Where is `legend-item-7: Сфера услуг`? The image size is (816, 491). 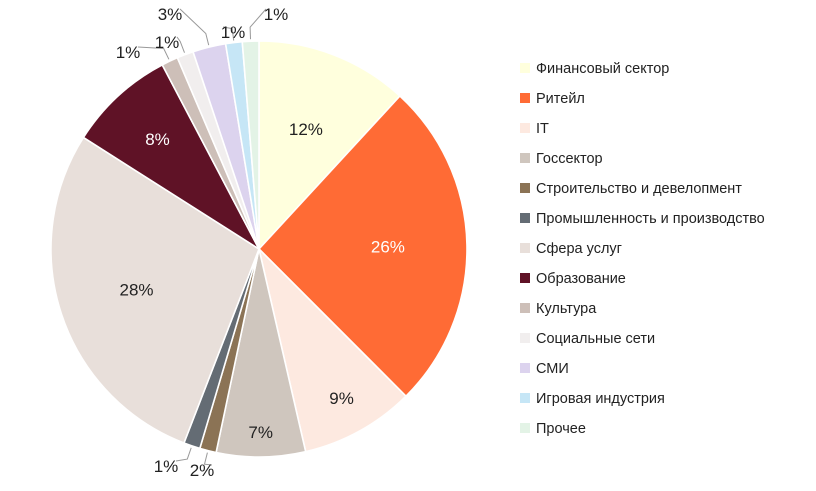
legend-item-7: Сфера услуг is located at coordinates (571, 249).